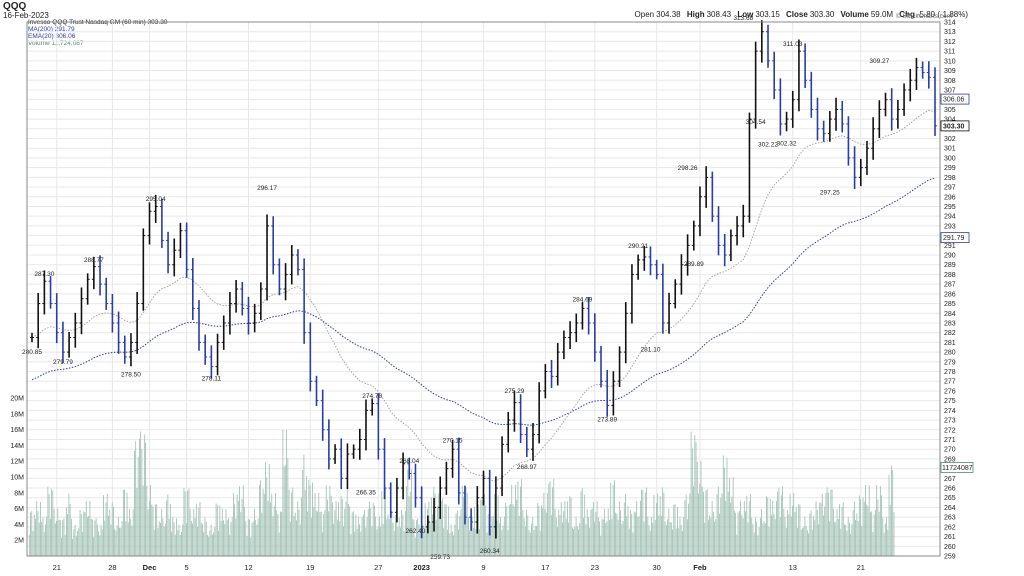 This screenshot has width=1024, height=576. What do you see at coordinates (56, 43) in the screenshot?
I see `legend-volume: Volume 11,724,087` at bounding box center [56, 43].